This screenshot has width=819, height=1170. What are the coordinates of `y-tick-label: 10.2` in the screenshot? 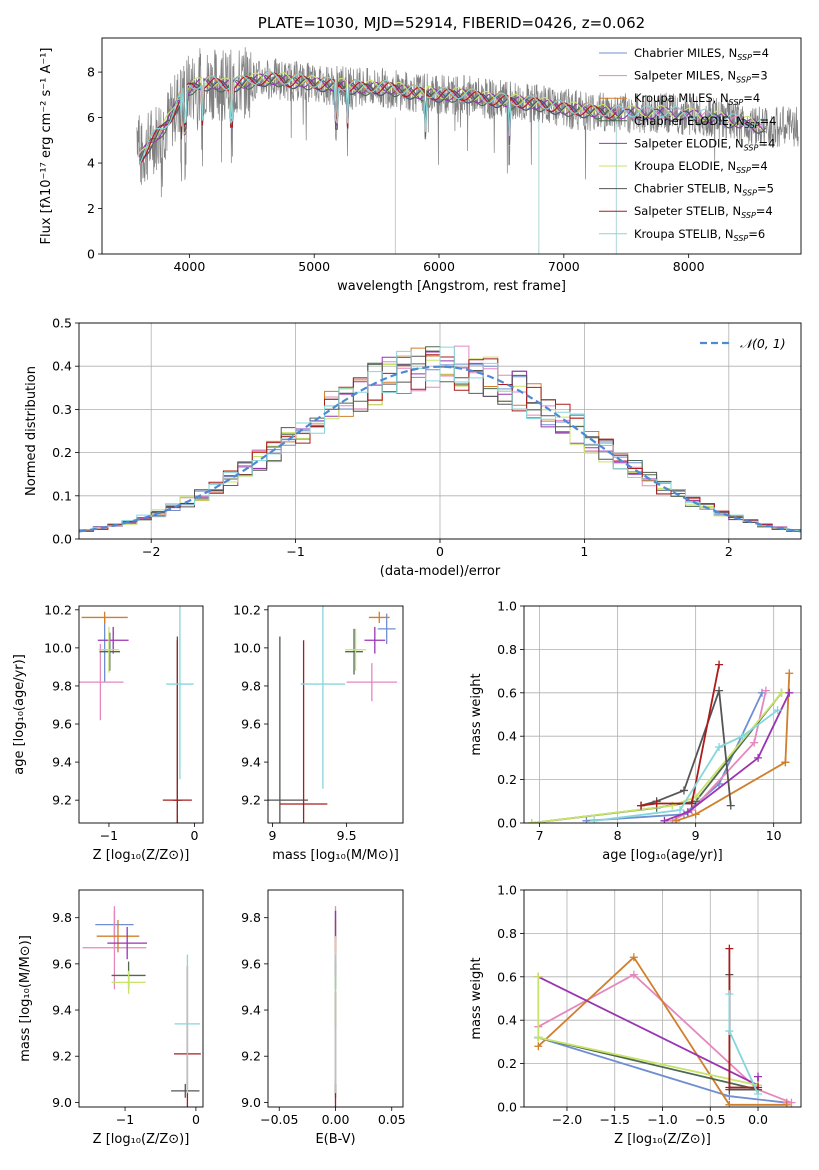 It's located at (247, 609).